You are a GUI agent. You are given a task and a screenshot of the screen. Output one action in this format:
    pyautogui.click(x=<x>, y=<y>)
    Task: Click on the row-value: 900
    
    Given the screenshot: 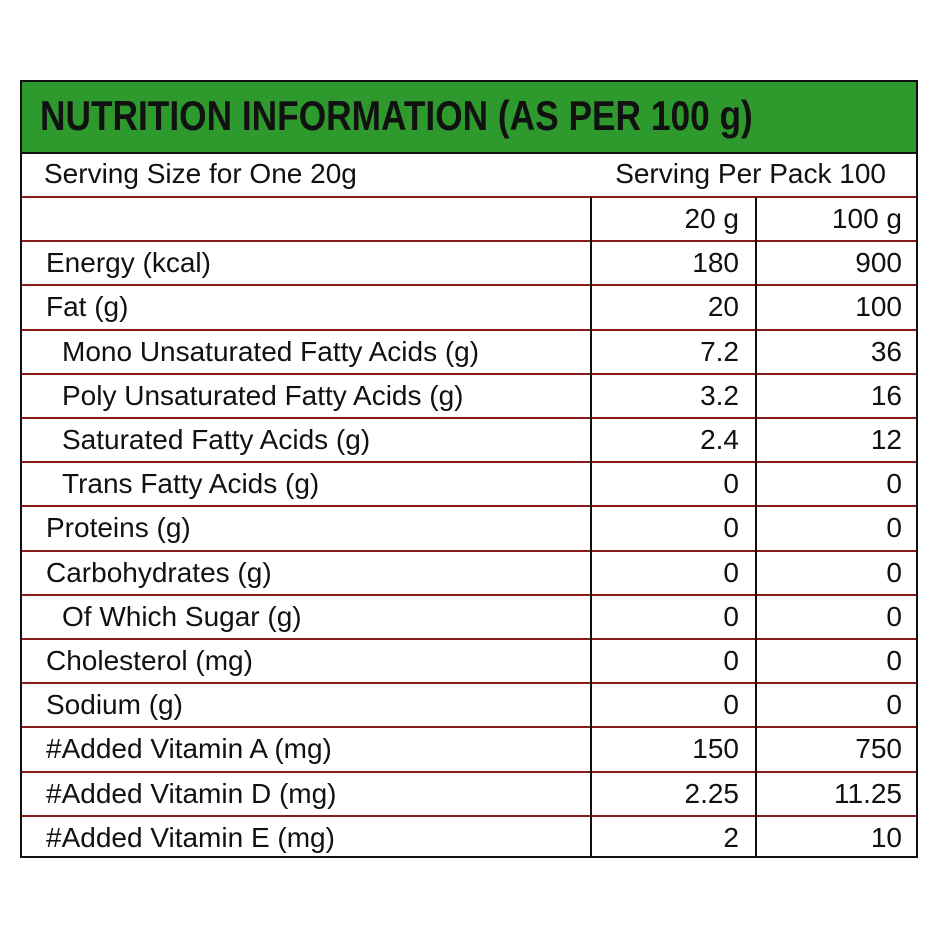 What is the action you would take?
    pyautogui.click(x=878, y=263)
    